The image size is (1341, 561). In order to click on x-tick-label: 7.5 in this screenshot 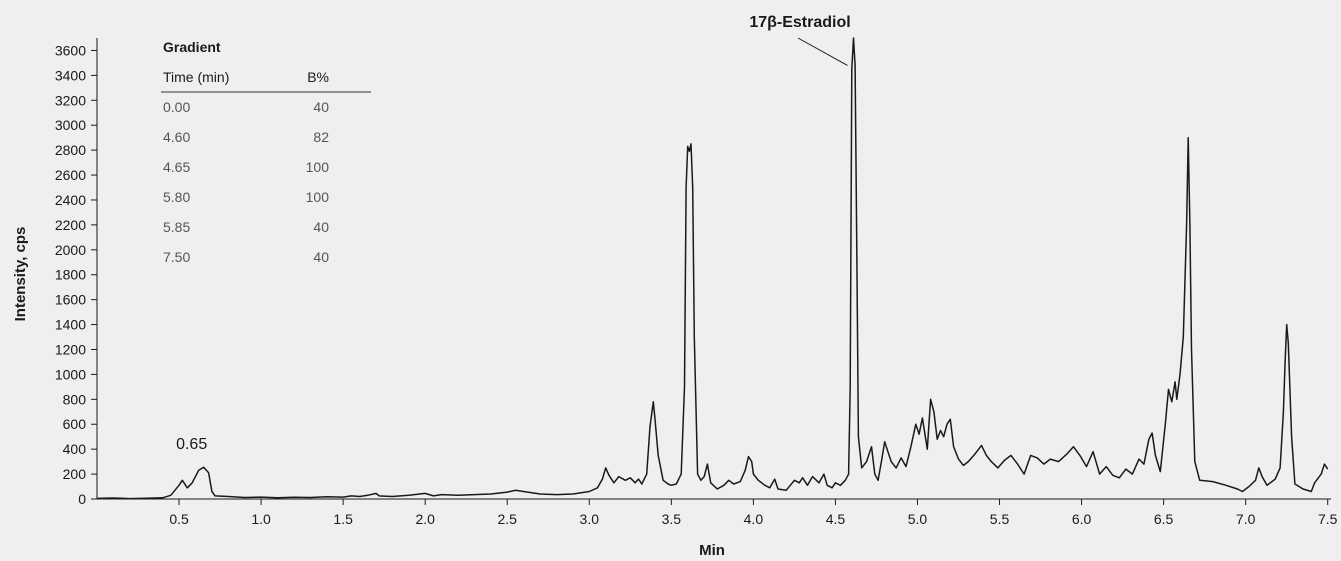, I will do `click(1328, 519)`.